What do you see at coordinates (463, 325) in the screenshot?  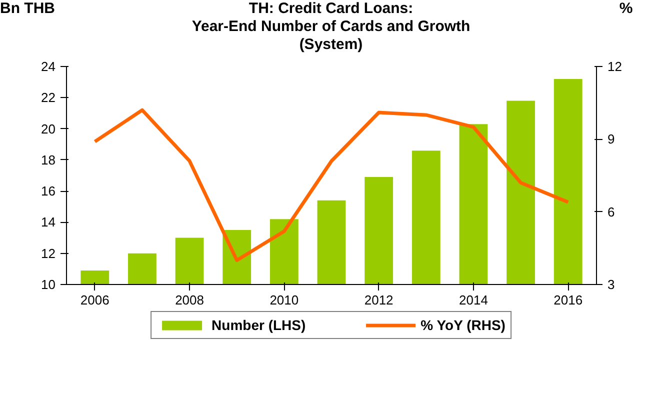 I see `legend-label: % YoY (RHS)` at bounding box center [463, 325].